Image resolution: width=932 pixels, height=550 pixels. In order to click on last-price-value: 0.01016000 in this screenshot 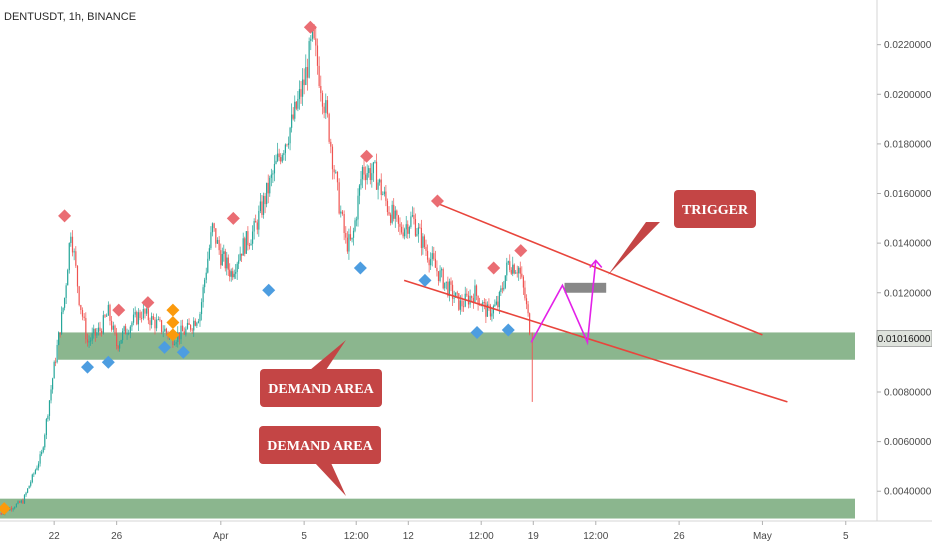, I will do `click(904, 339)`.